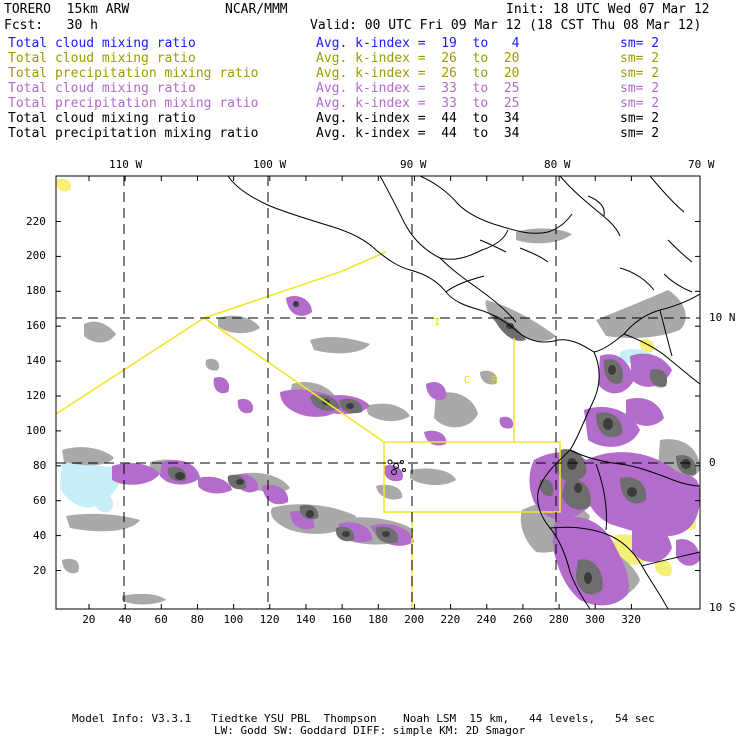  I want to click on region-label-r: R, so click(495, 380).